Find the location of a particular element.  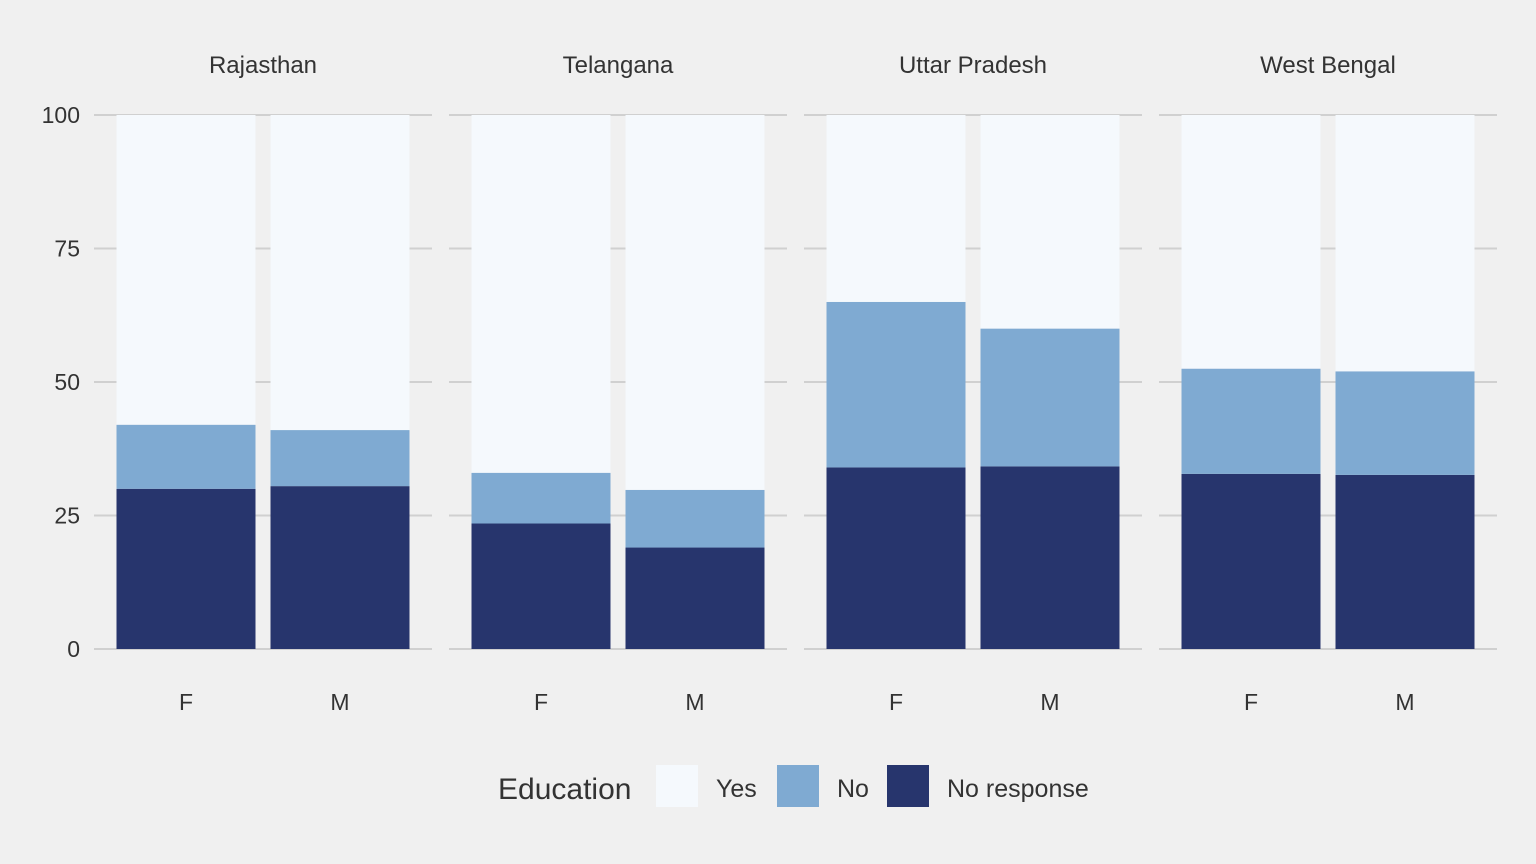

bar-telangana-f-yes is located at coordinates (541, 294).